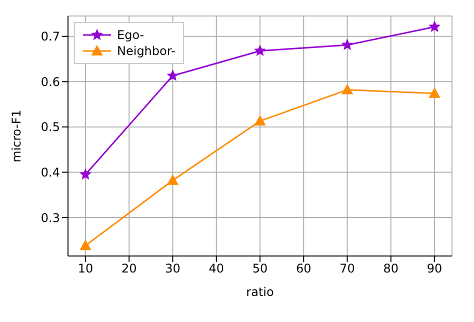  I want to click on x-tick-label: 90, so click(434, 269).